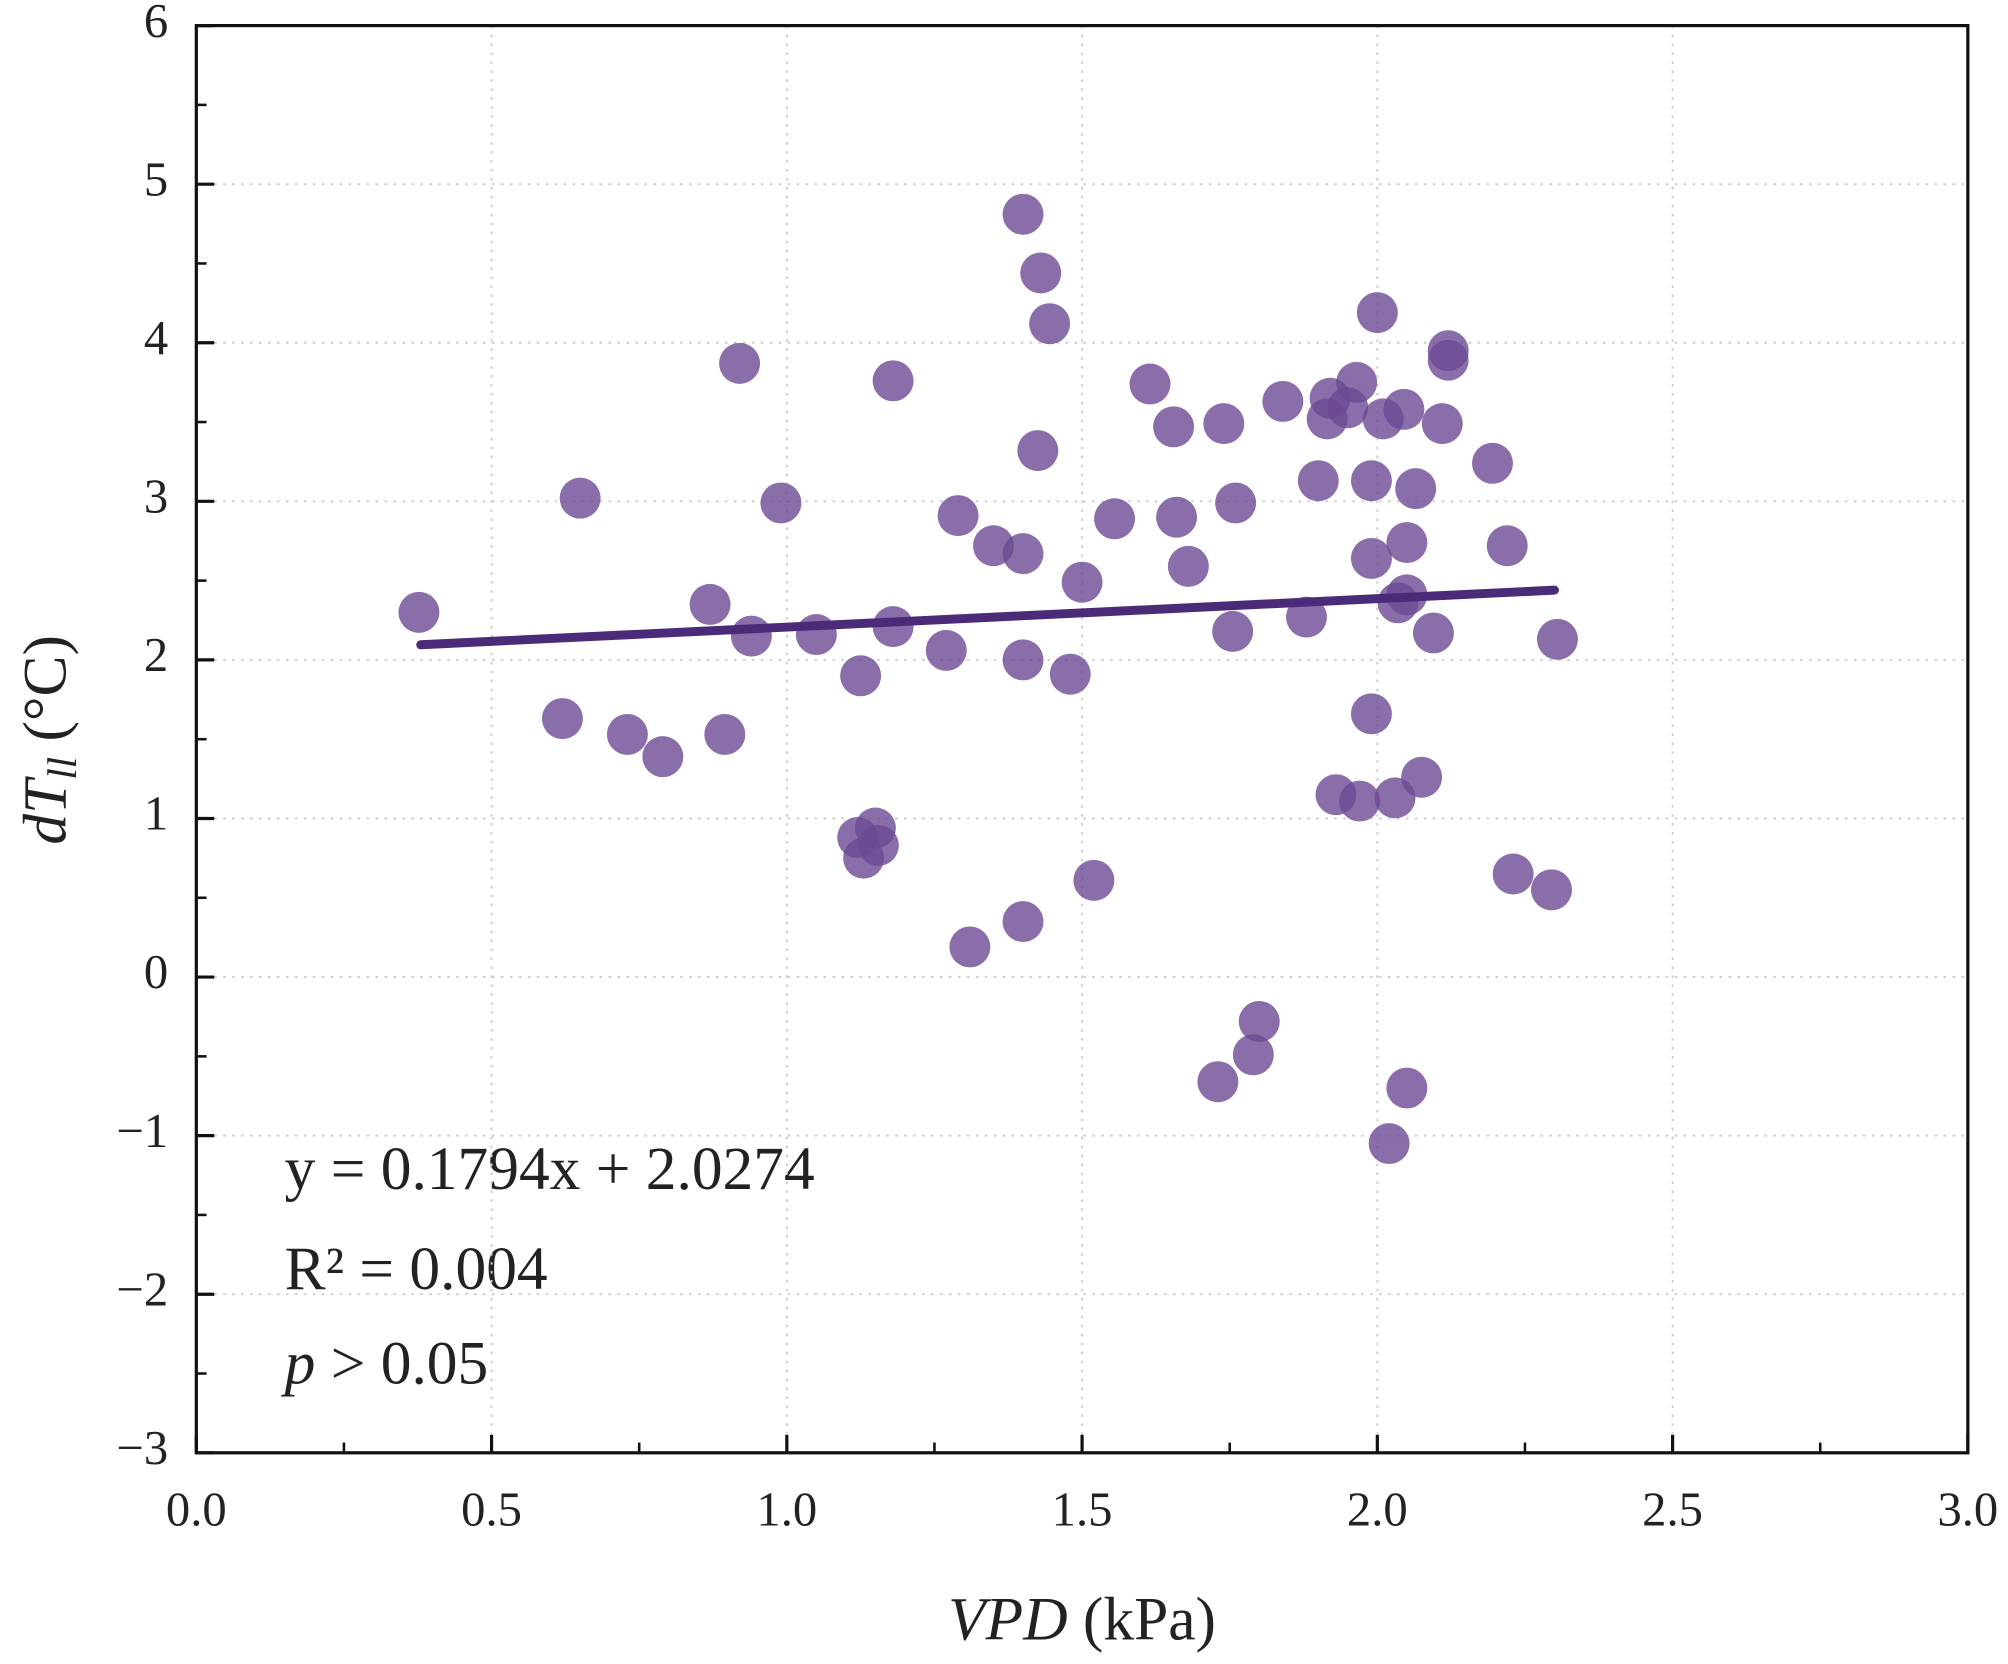 This screenshot has width=2008, height=1664. I want to click on x-label-var: VPD, so click(1007, 1620).